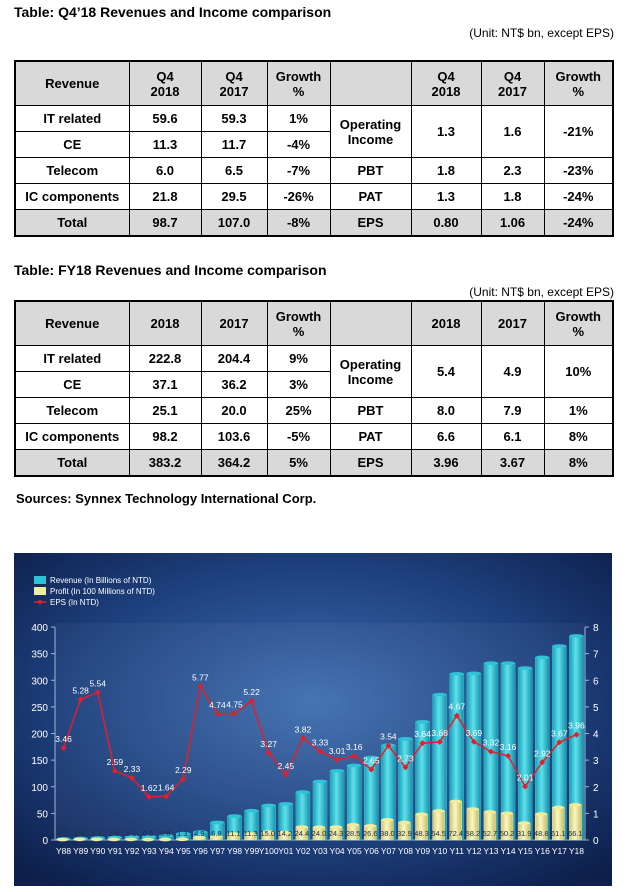  Describe the element at coordinates (319, 851) in the screenshot. I see `x-tick-label: Y03` at that location.